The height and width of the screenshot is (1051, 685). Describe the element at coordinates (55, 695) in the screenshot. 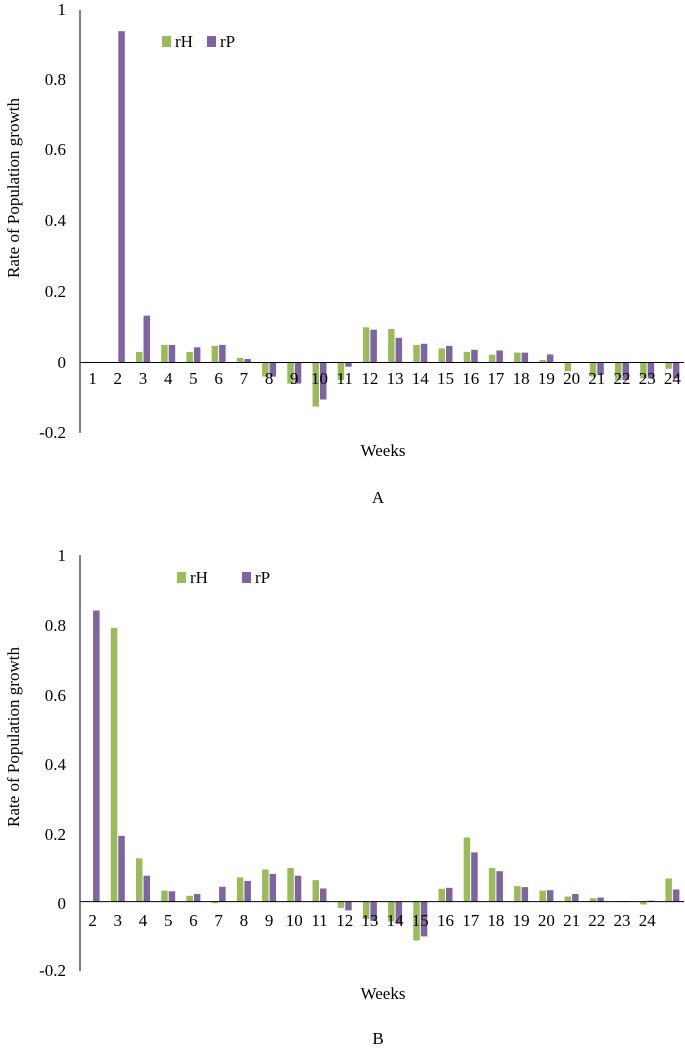

I see `y-tick-label: 0.6` at that location.